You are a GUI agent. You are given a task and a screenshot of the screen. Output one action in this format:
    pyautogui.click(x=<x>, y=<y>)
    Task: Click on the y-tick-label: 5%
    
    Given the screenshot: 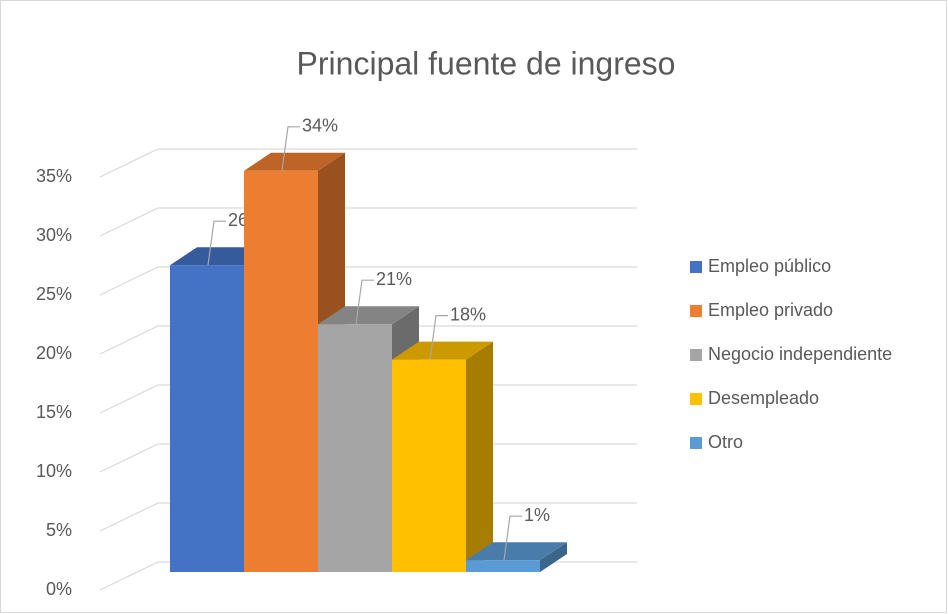 What is the action you would take?
    pyautogui.click(x=59, y=530)
    